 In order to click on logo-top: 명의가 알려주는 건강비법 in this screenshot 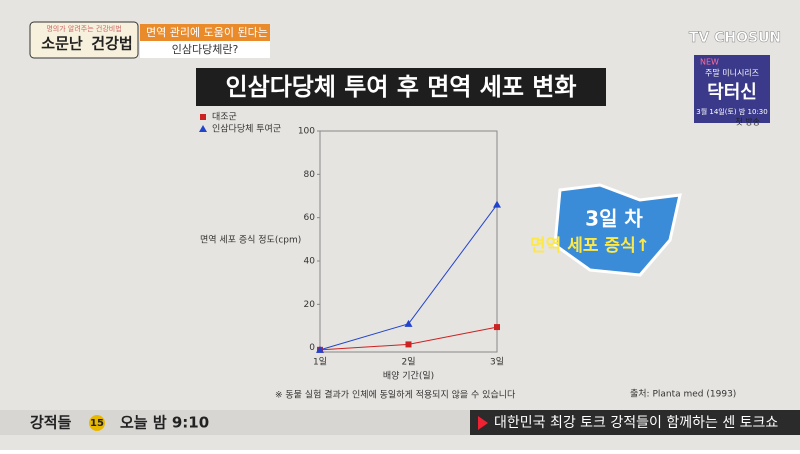, I will do `click(83, 28)`.